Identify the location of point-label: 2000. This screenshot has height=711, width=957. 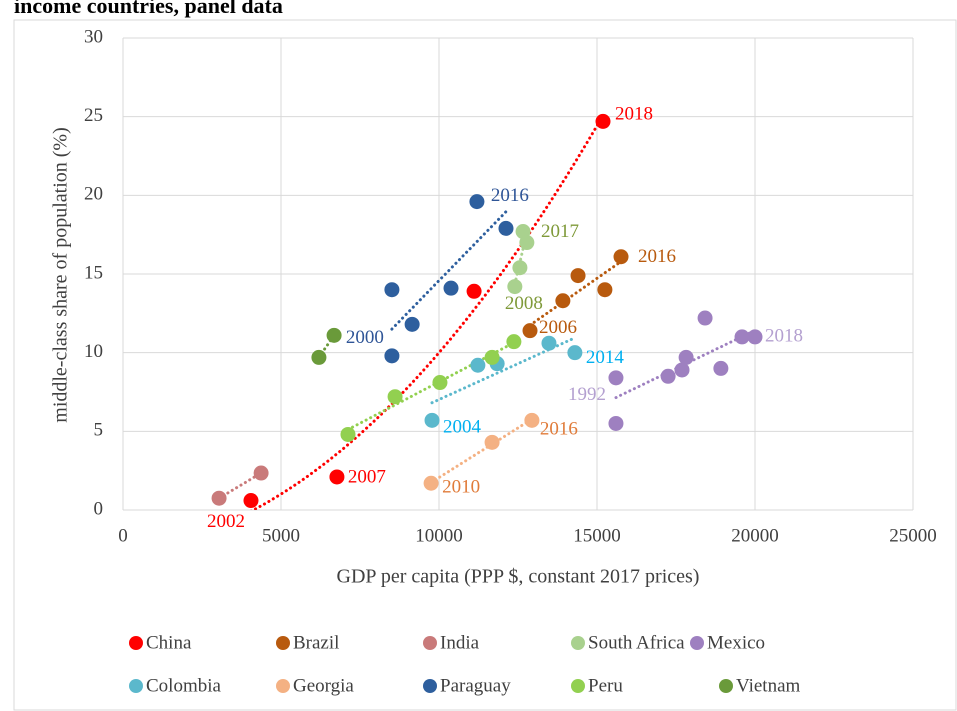
(365, 337).